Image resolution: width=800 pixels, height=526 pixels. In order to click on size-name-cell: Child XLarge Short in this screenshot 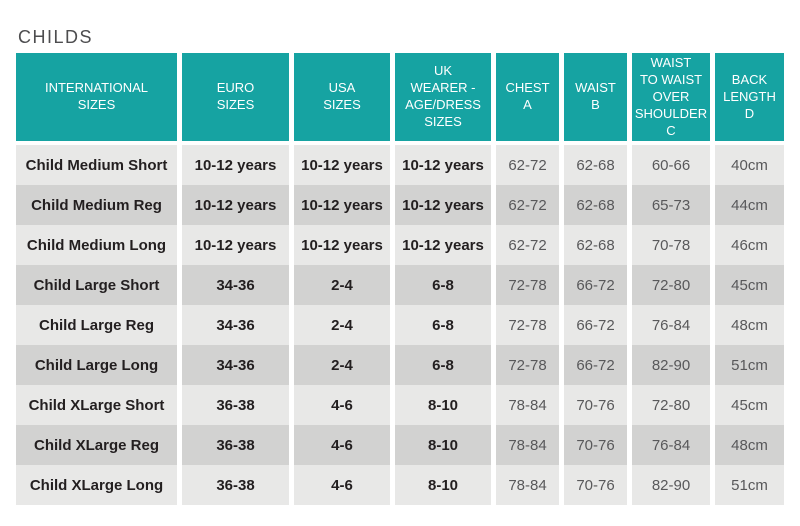, I will do `click(96, 405)`.